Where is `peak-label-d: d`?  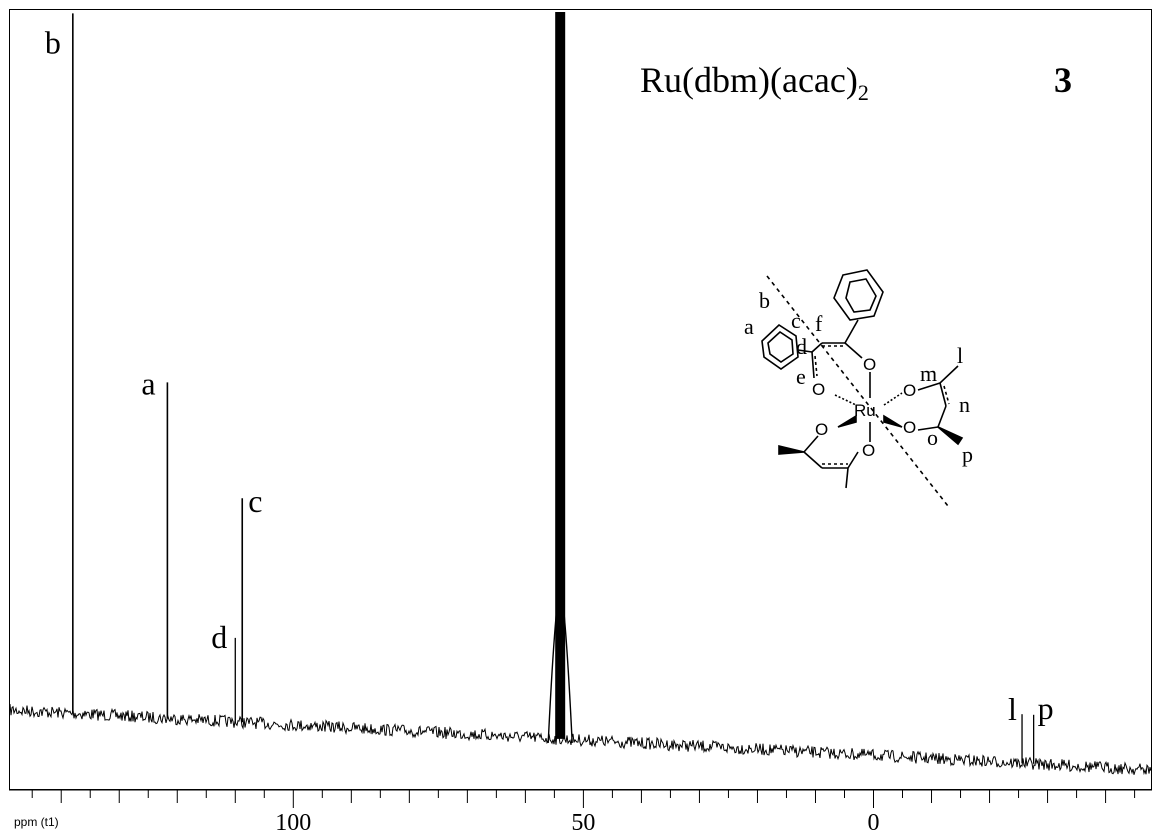 peak-label-d: d is located at coordinates (219, 637).